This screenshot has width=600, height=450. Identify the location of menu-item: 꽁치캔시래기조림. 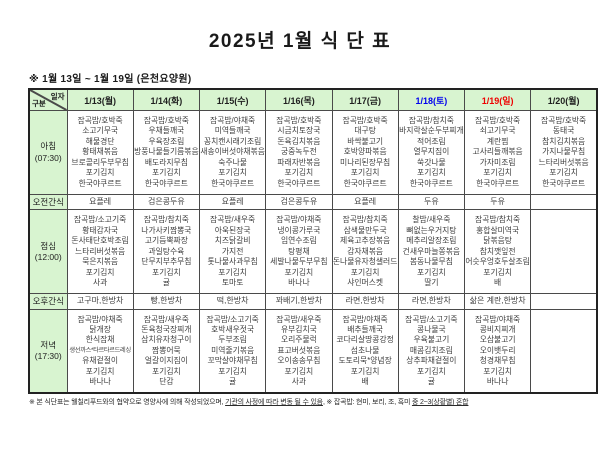
(232, 141).